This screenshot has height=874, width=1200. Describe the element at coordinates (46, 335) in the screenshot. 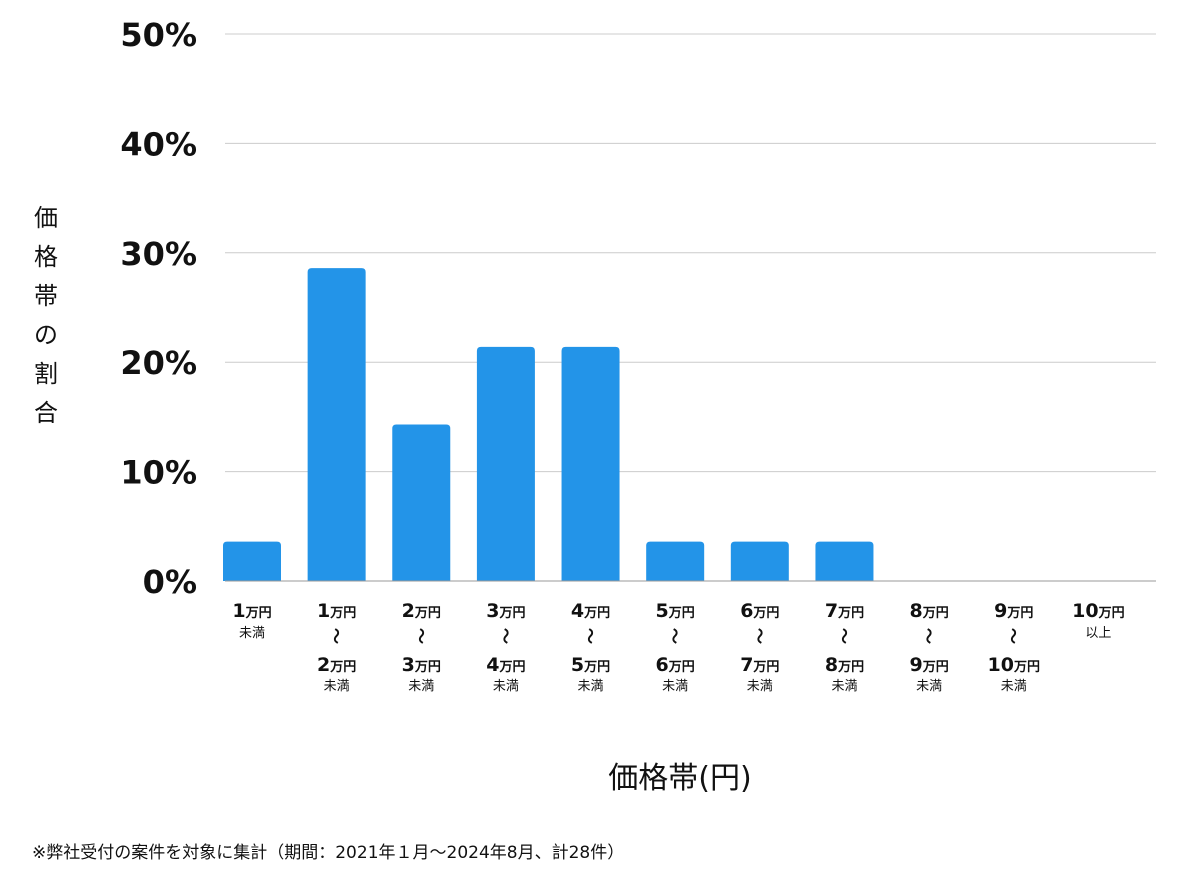

I see `y-axis-label-char: の` at that location.